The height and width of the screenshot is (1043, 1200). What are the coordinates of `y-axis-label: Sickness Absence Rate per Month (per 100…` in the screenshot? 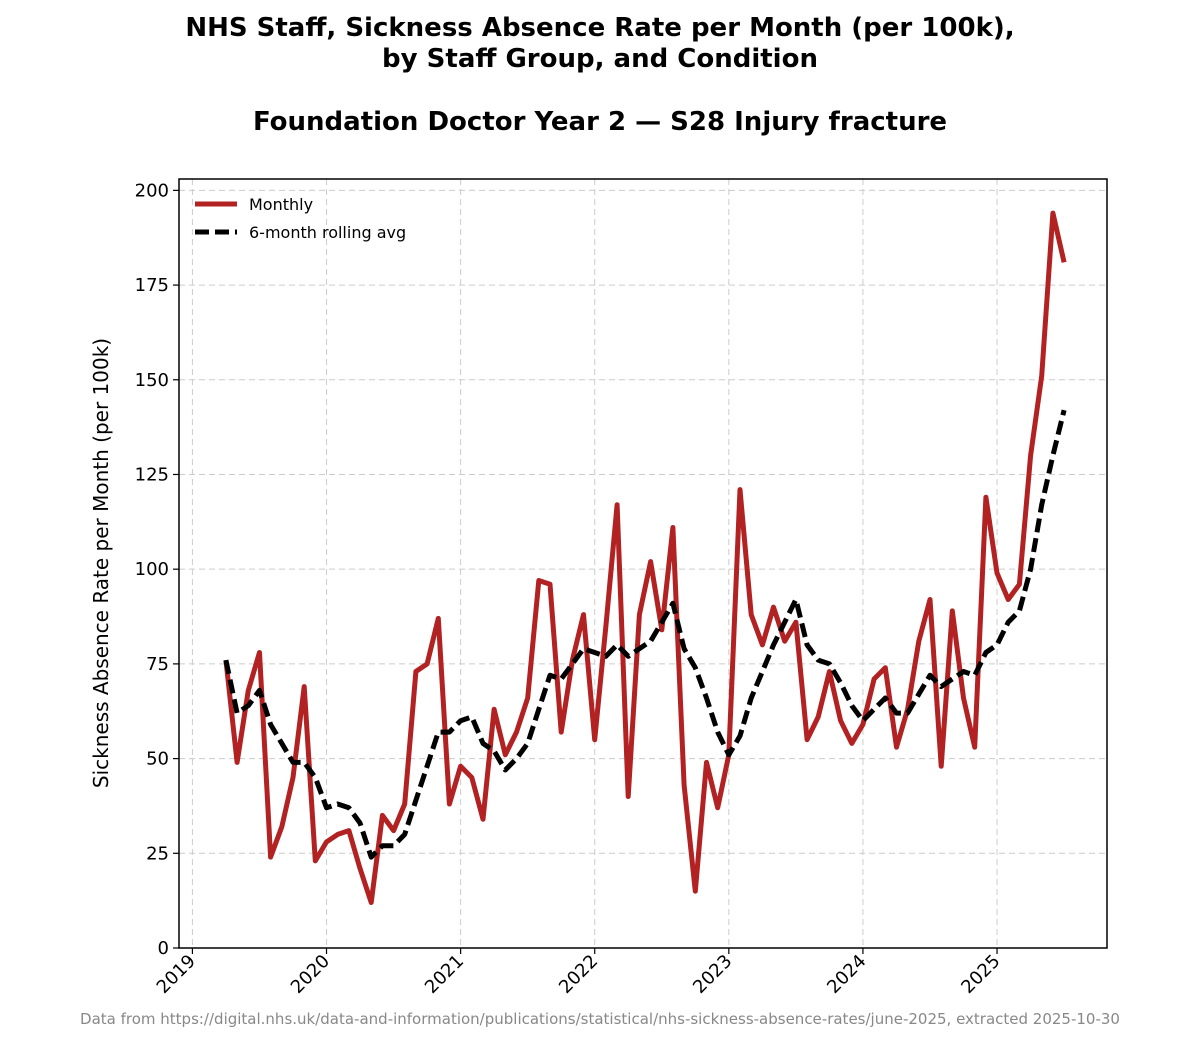 It's located at (101, 563).